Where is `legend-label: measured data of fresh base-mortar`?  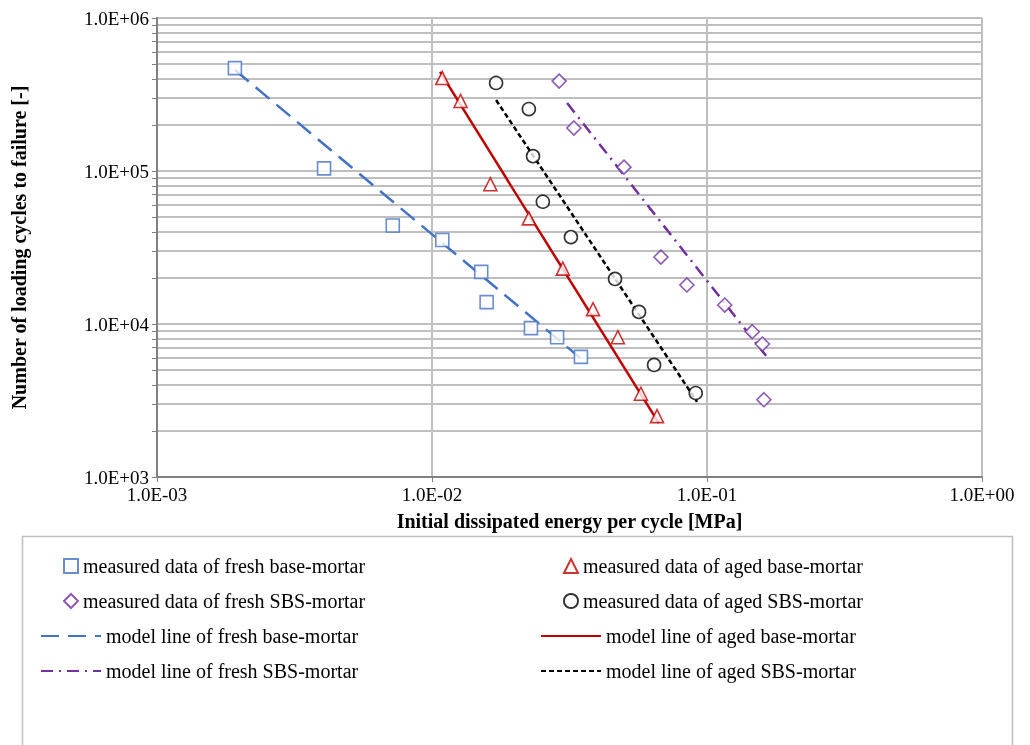
legend-label: measured data of fresh base-mortar is located at coordinates (224, 566).